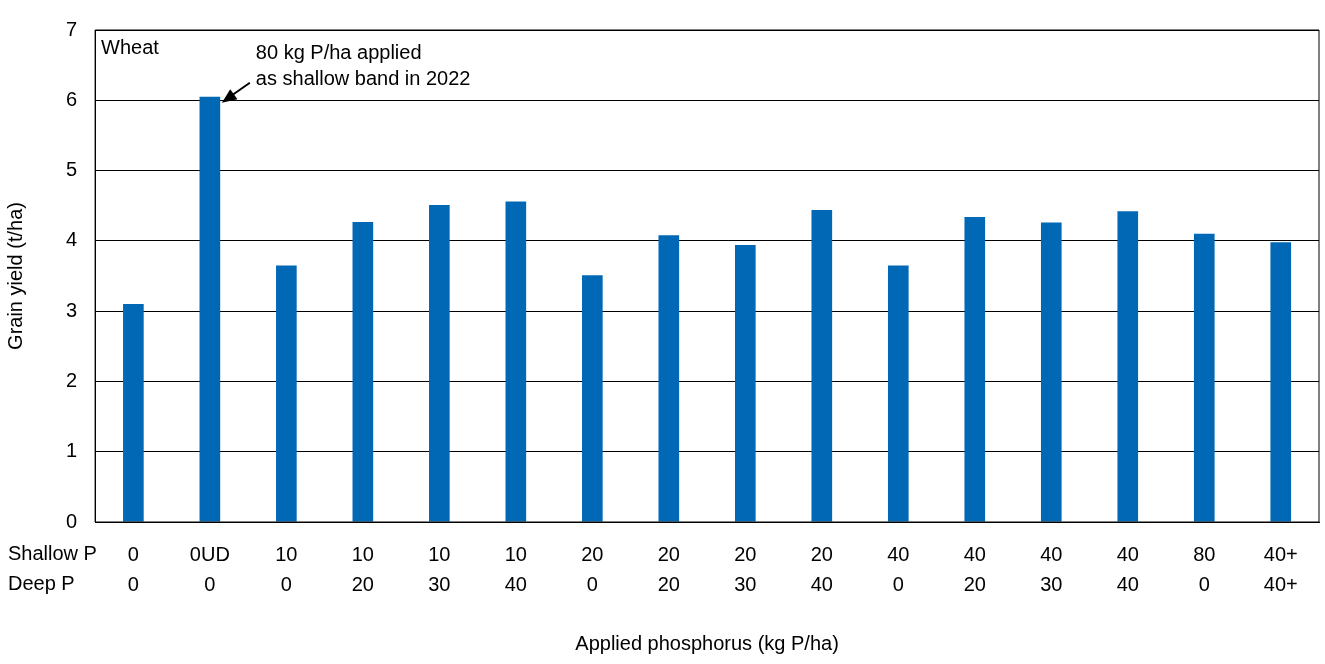 The height and width of the screenshot is (664, 1325). Describe the element at coordinates (72, 169) in the screenshot. I see `y-tick-label: 5` at that location.